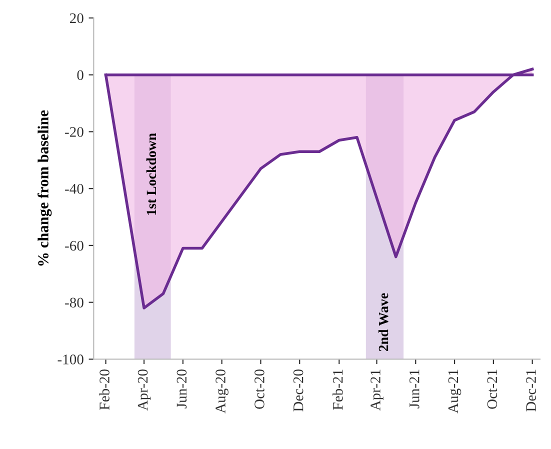 Image resolution: width=551 pixels, height=449 pixels. Describe the element at coordinates (74, 245) in the screenshot. I see `y-tick-label: -60` at that location.